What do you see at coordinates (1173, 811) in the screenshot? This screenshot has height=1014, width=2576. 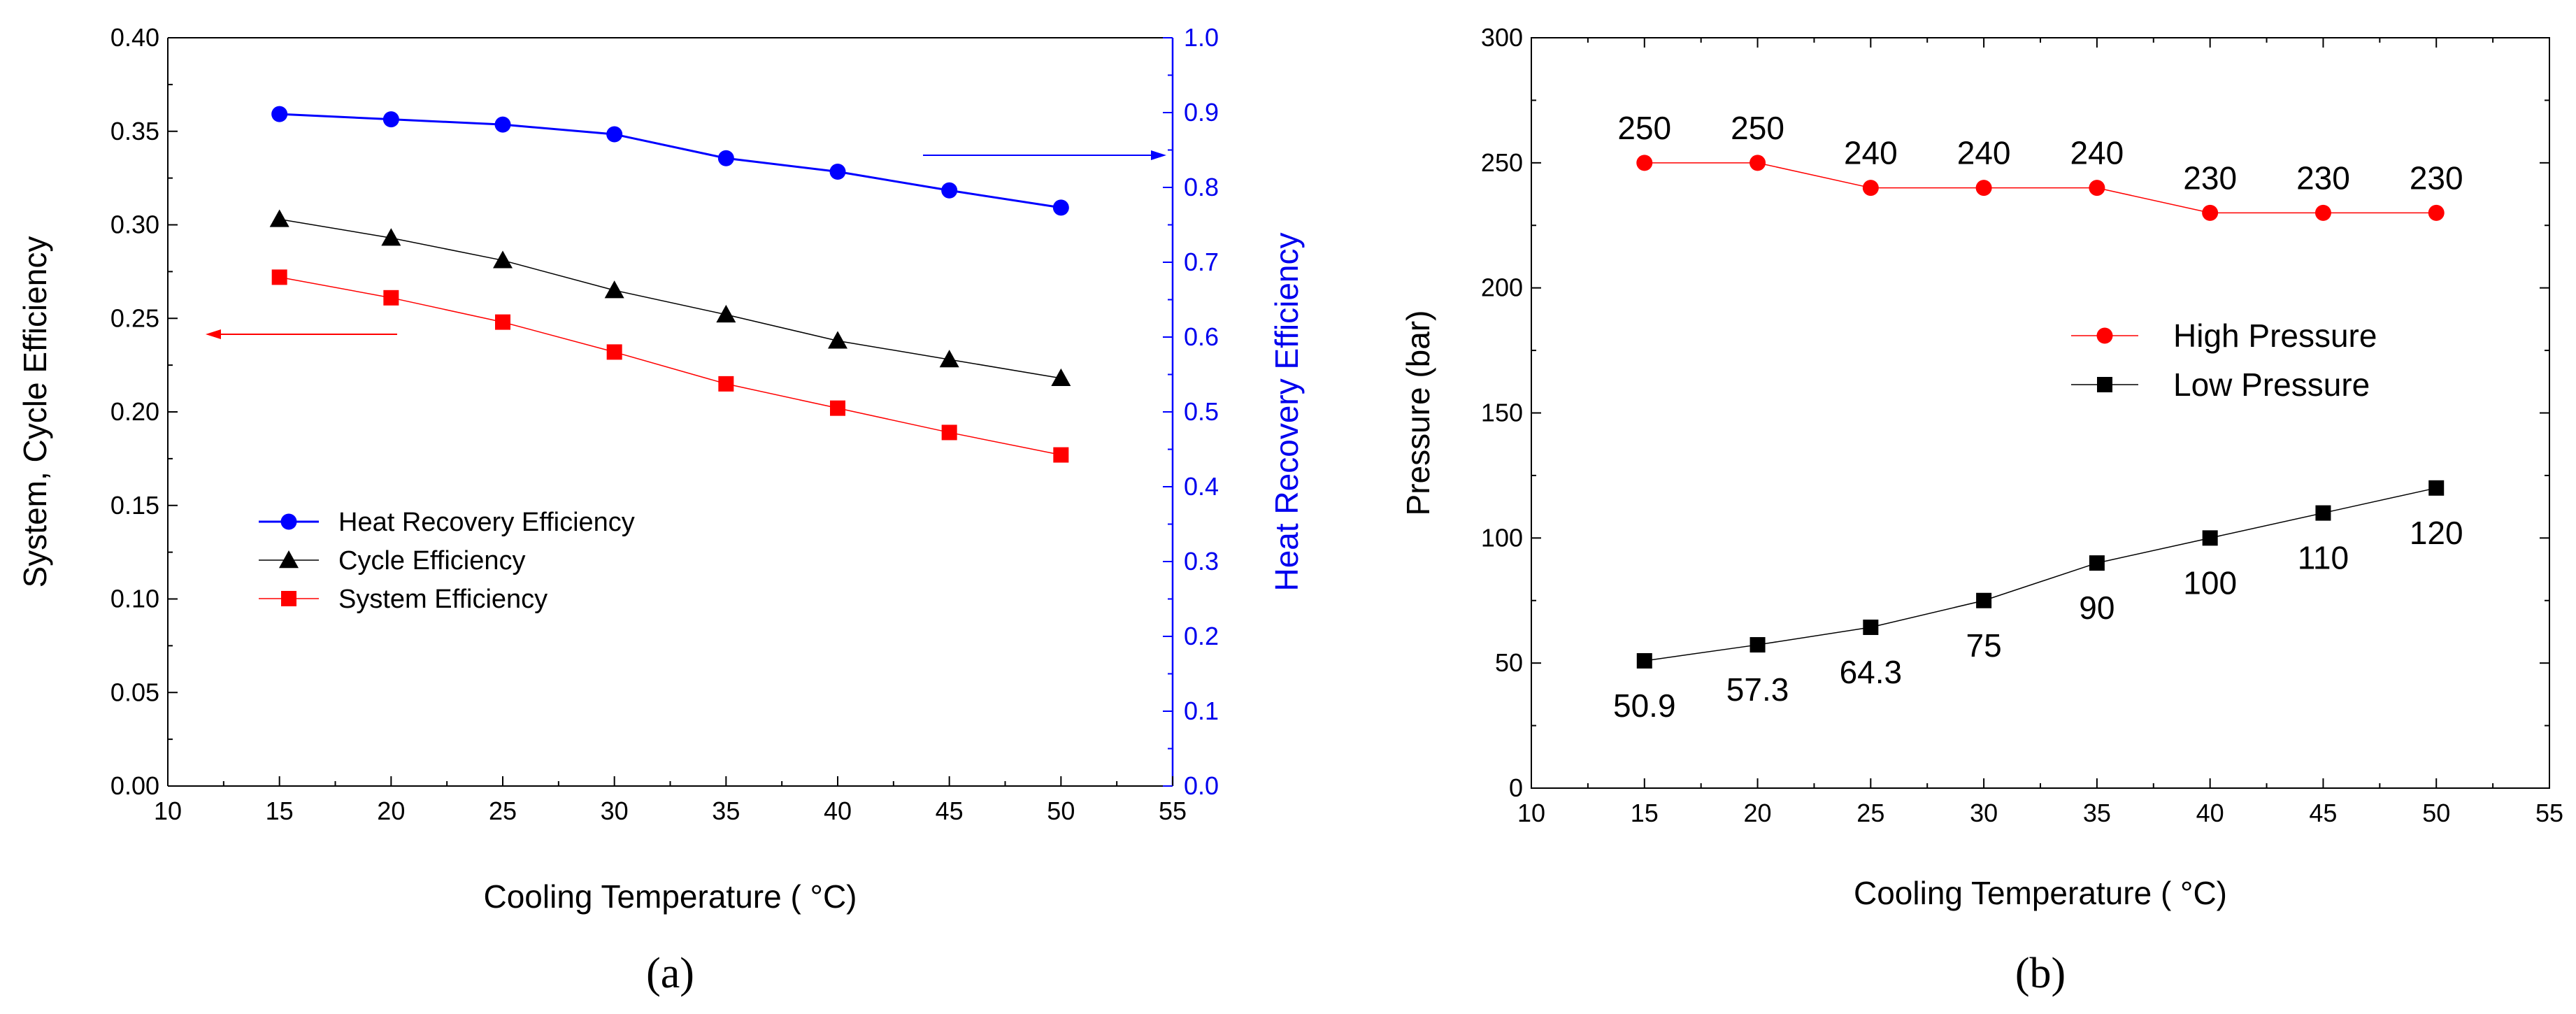 I see `x-tick-label: 55` at bounding box center [1173, 811].